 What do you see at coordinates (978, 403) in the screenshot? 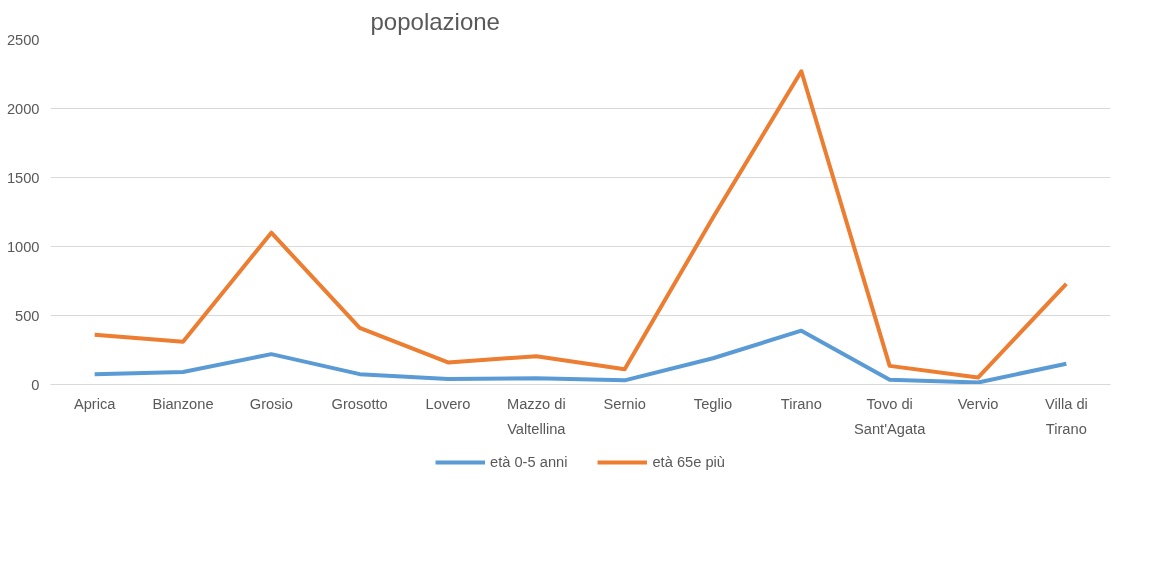
I see `x-tick-label: Vervio` at bounding box center [978, 403].